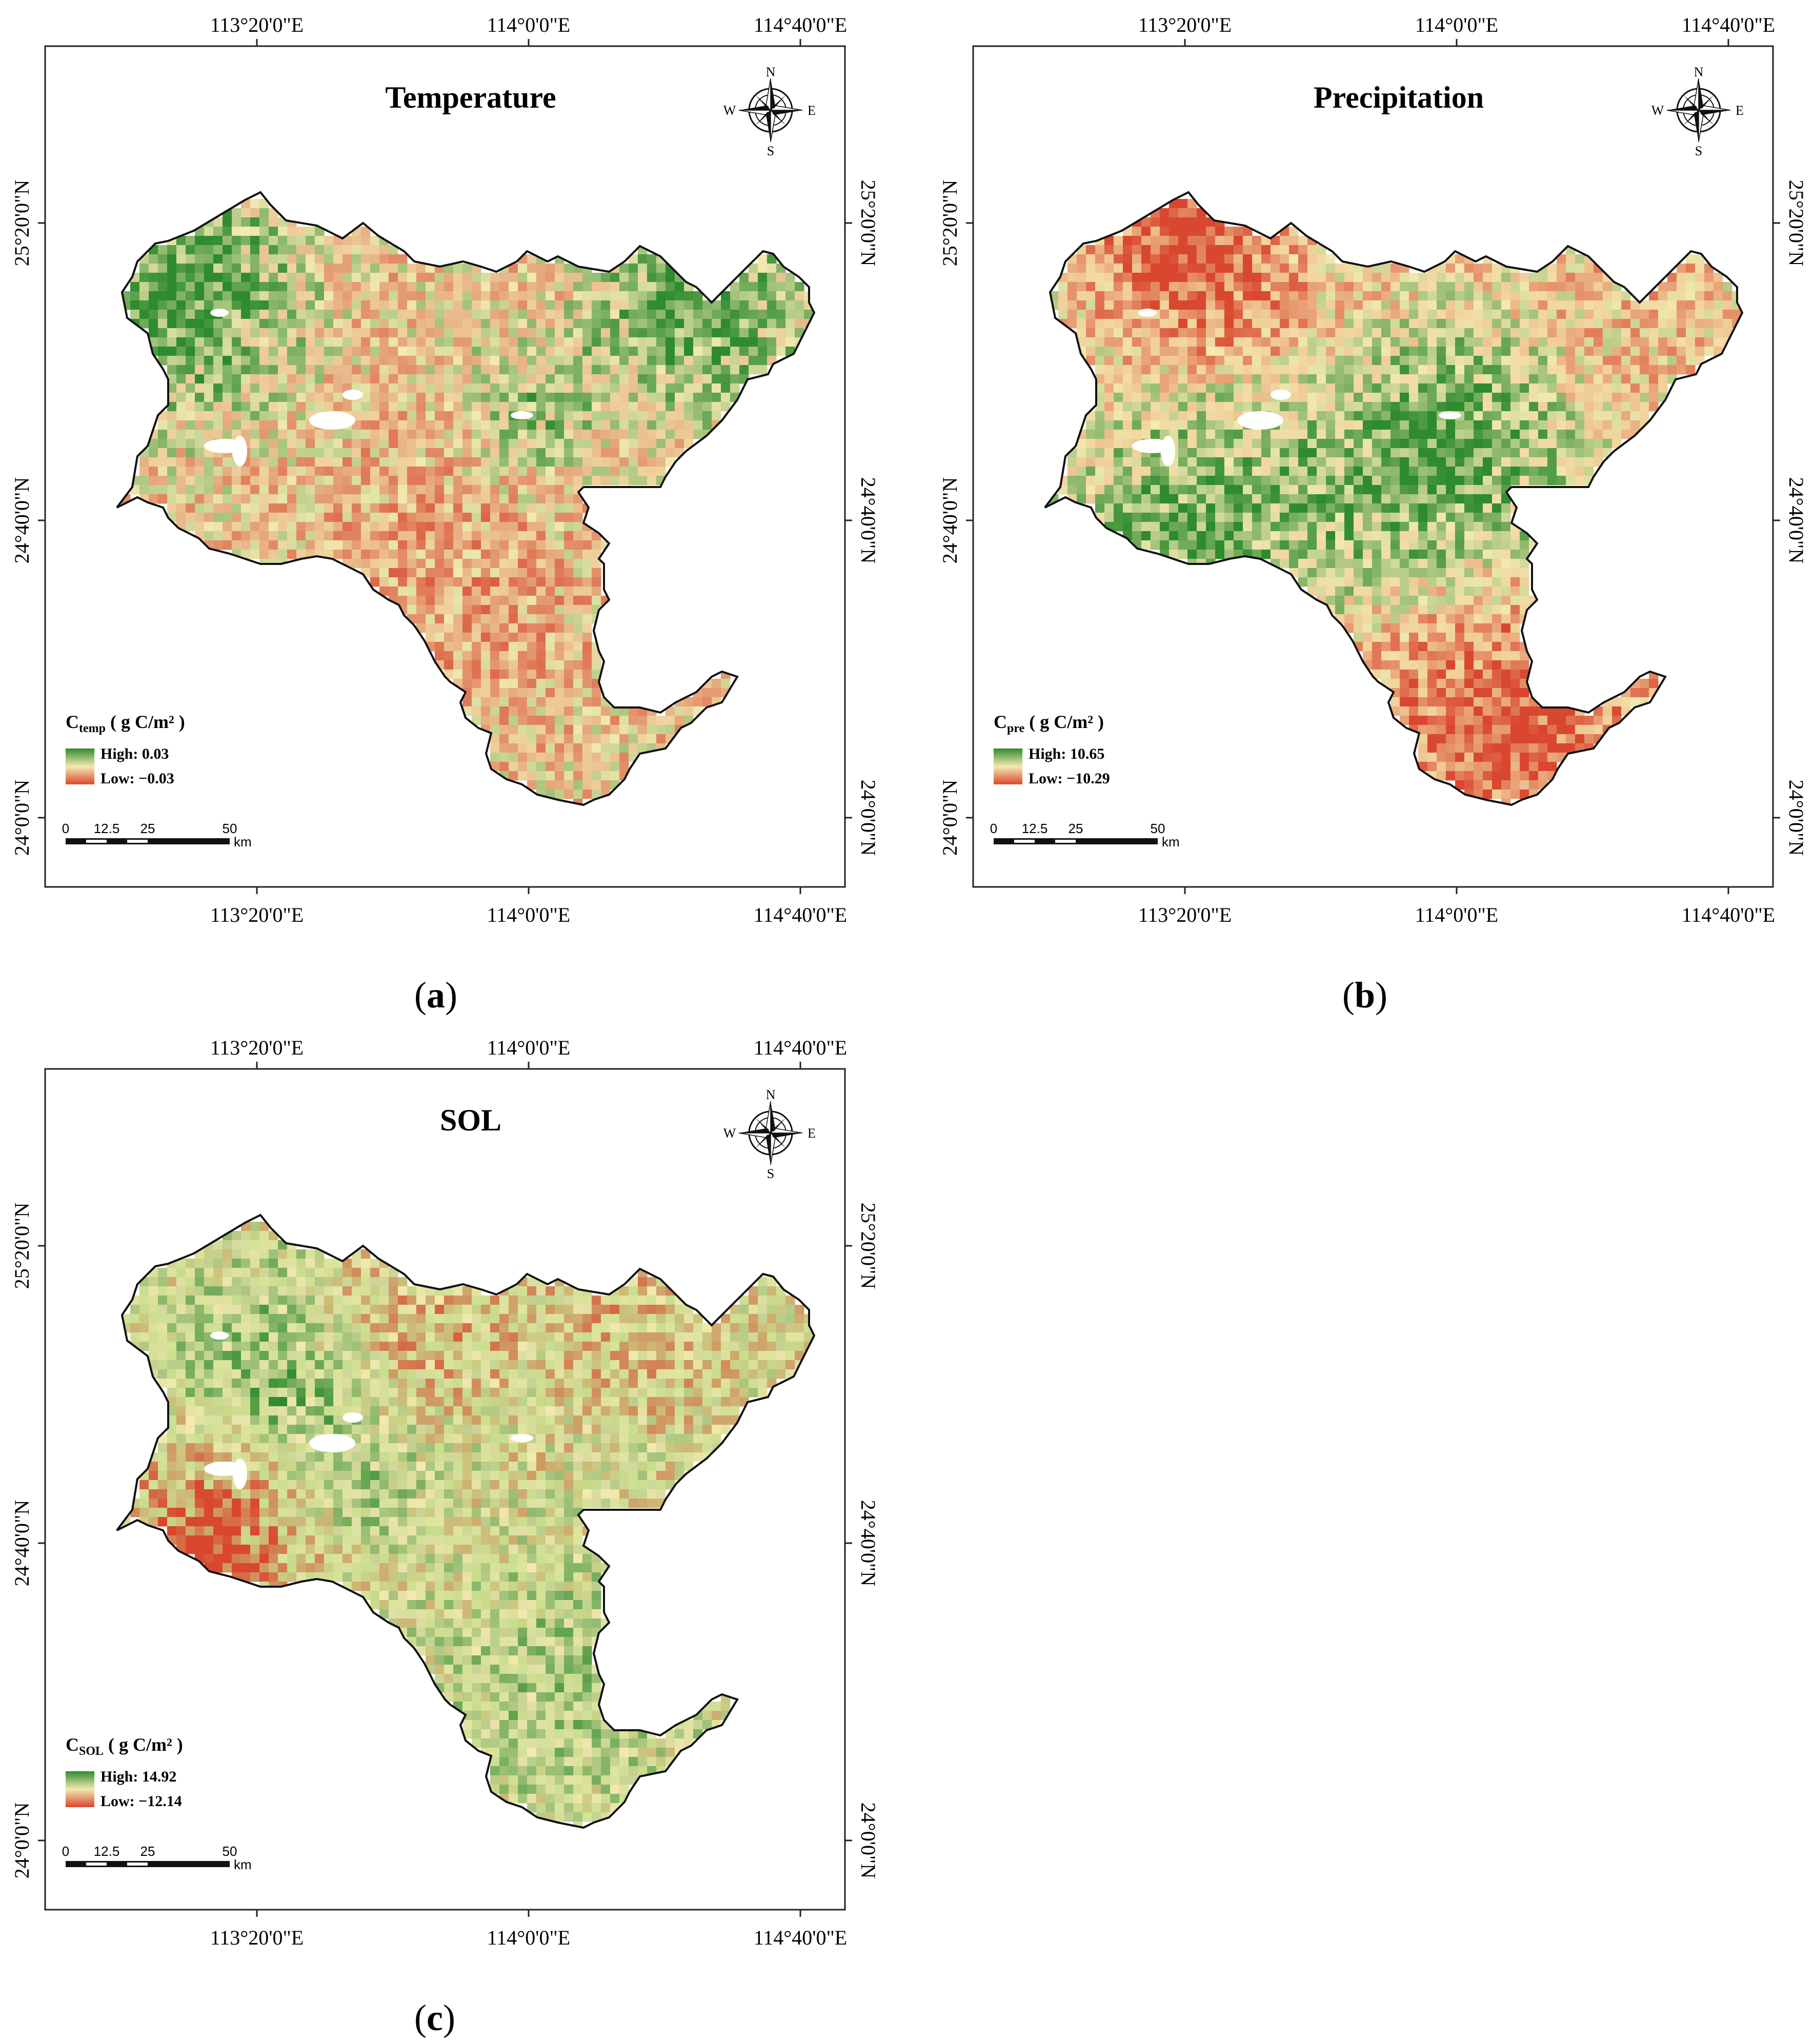 This screenshot has height=2044, width=1814. I want to click on panel-title: SOL, so click(471, 1120).